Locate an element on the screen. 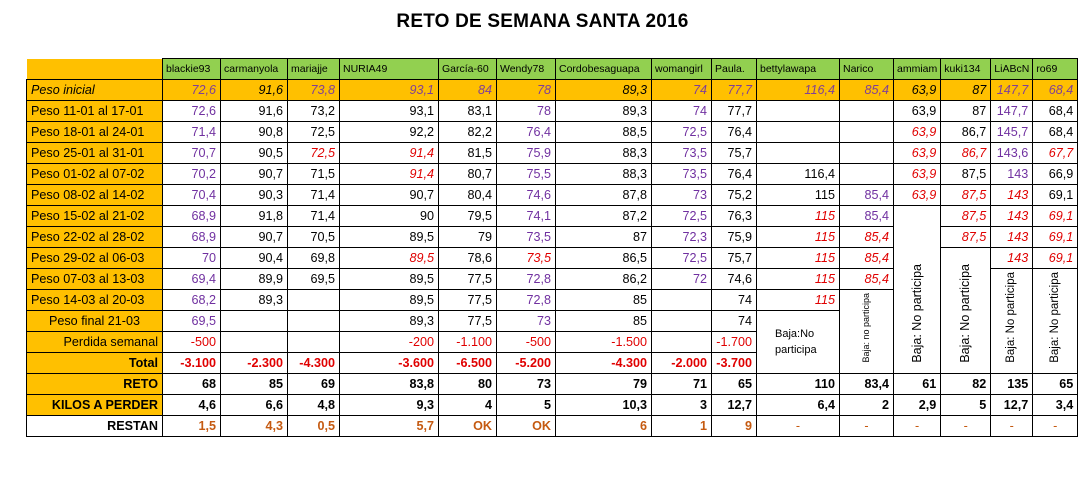 The height and width of the screenshot is (479, 1085). weight-cell: 75,9 is located at coordinates (526, 153).